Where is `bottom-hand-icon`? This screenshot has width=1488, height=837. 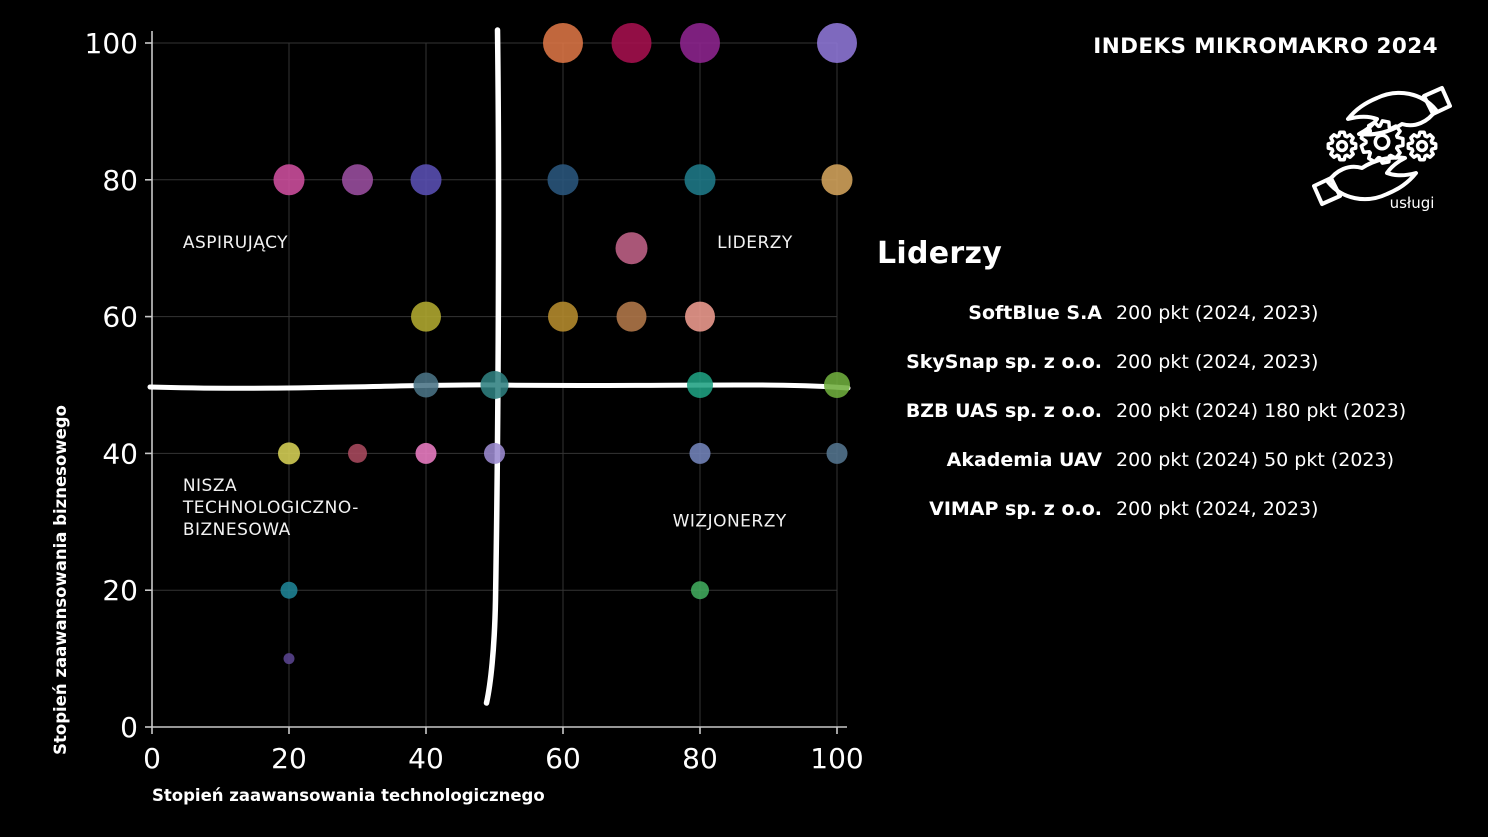
bottom-hand-icon is located at coordinates (1372, 178).